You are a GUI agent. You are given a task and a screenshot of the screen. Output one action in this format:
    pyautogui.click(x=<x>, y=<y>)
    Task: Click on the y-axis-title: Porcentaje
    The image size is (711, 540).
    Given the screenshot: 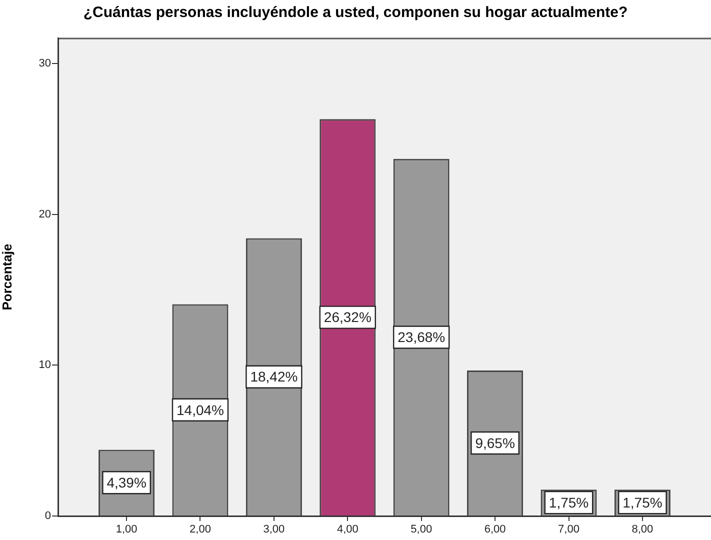 What is the action you would take?
    pyautogui.click(x=7, y=277)
    